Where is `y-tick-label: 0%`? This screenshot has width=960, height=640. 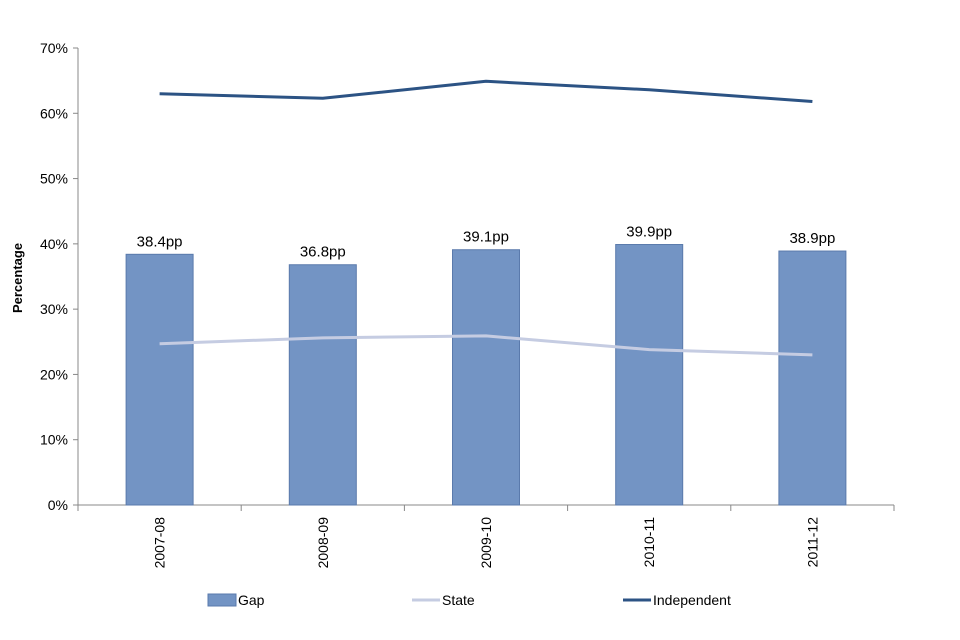 y-tick-label: 0% is located at coordinates (58, 505).